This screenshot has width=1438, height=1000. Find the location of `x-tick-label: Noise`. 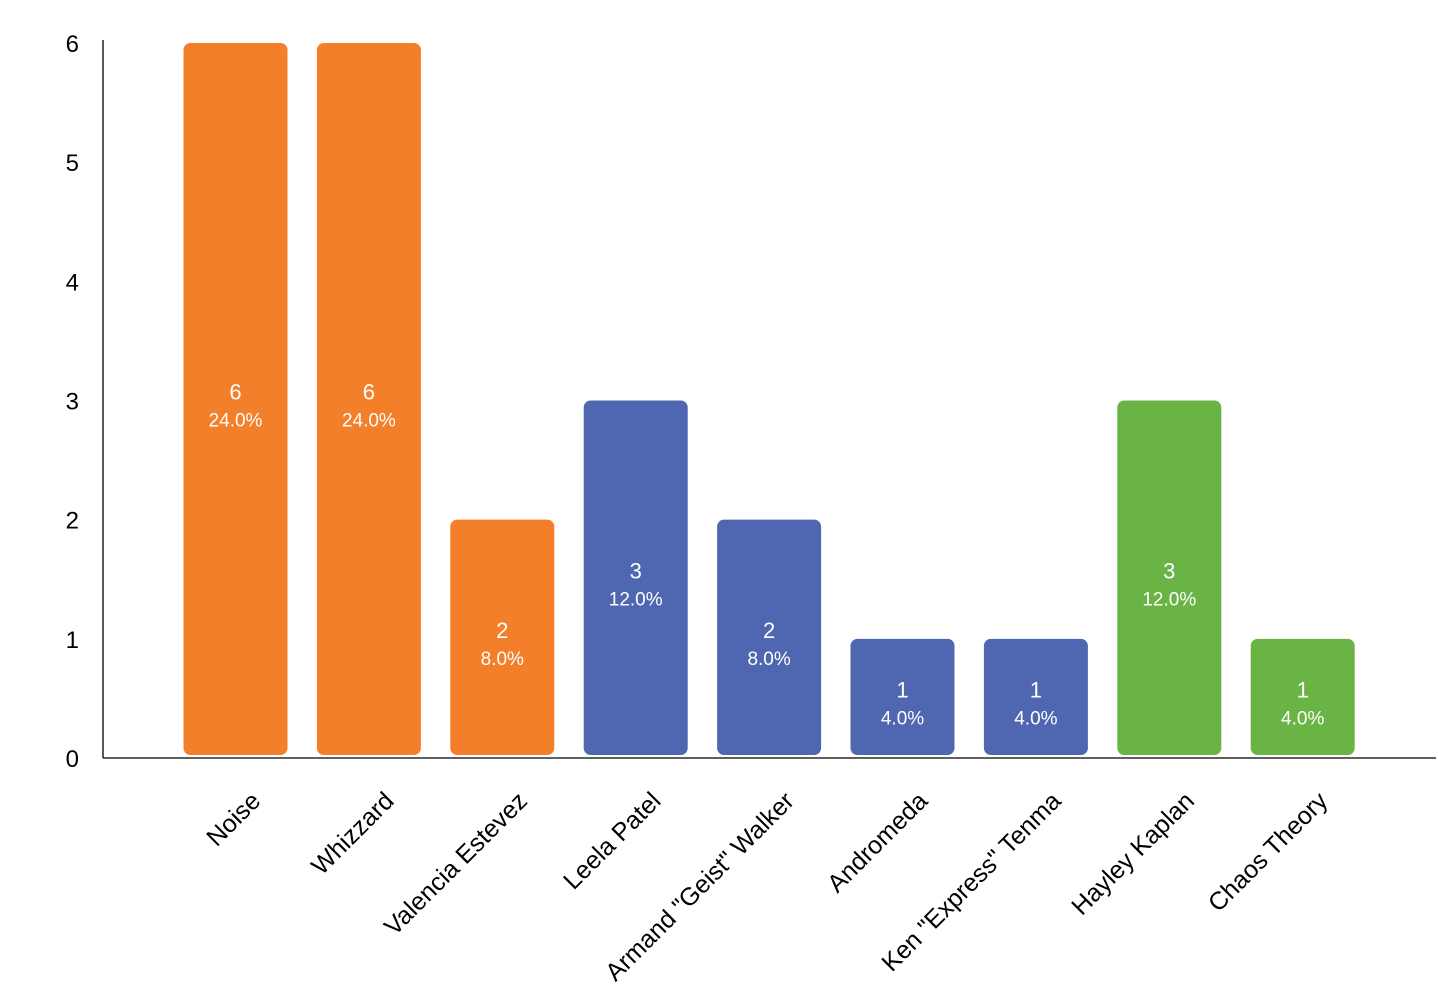

x-tick-label: Noise is located at coordinates (233, 819).